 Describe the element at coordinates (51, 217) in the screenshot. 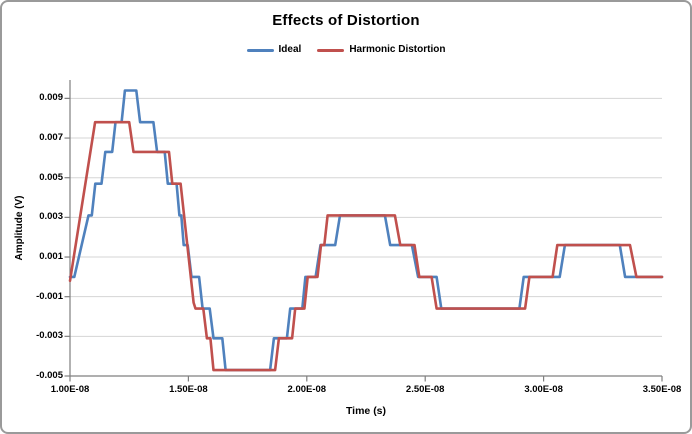

I see `y-tick-label: 0.003` at that location.